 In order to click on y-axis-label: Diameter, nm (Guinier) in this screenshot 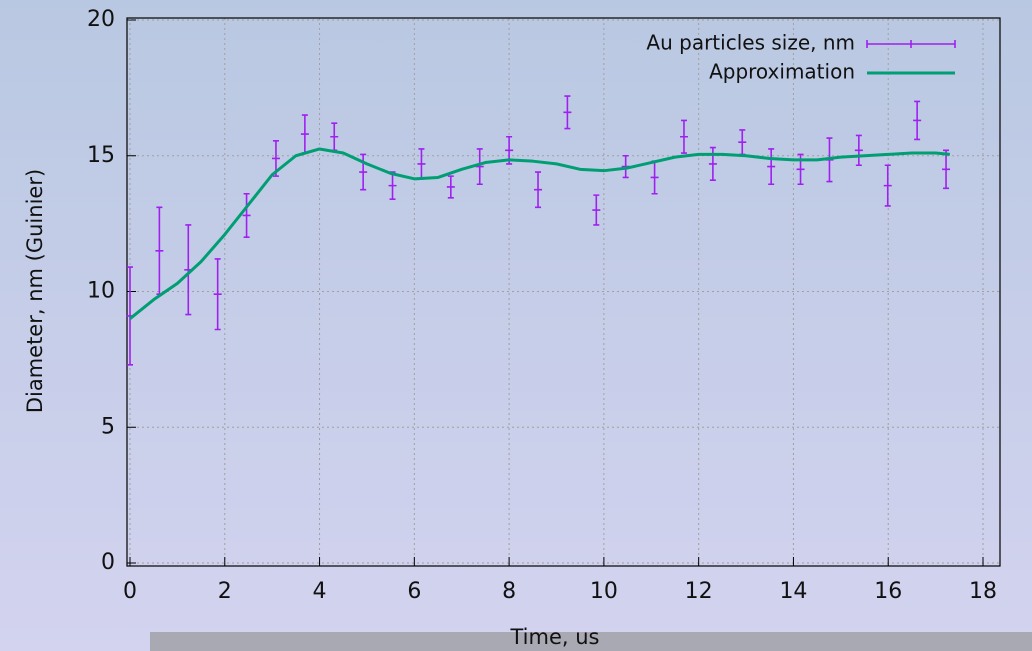, I will do `click(35, 291)`.